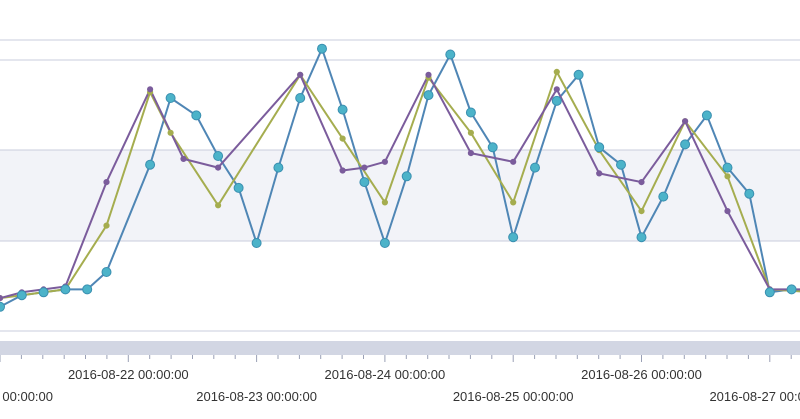  What do you see at coordinates (400, 348) in the screenshot?
I see `range-scrollbar` at bounding box center [400, 348].